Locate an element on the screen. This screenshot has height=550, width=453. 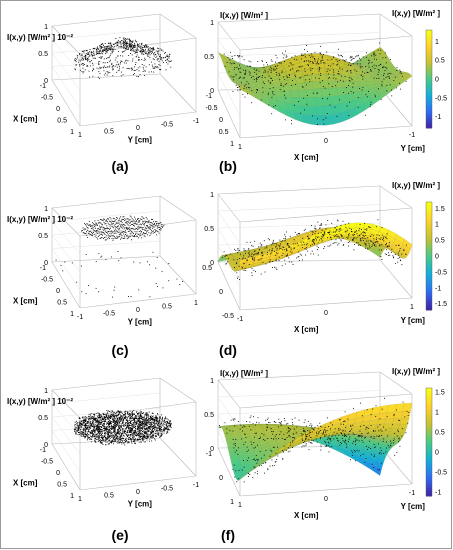
colorbar-tick: -0.5 is located at coordinates (441, 272).